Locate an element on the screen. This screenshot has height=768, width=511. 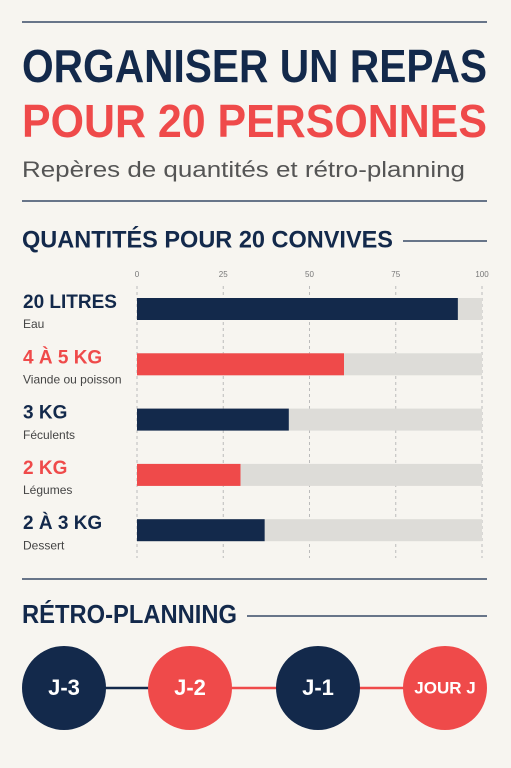
x-tick-label: 100 is located at coordinates (482, 274).